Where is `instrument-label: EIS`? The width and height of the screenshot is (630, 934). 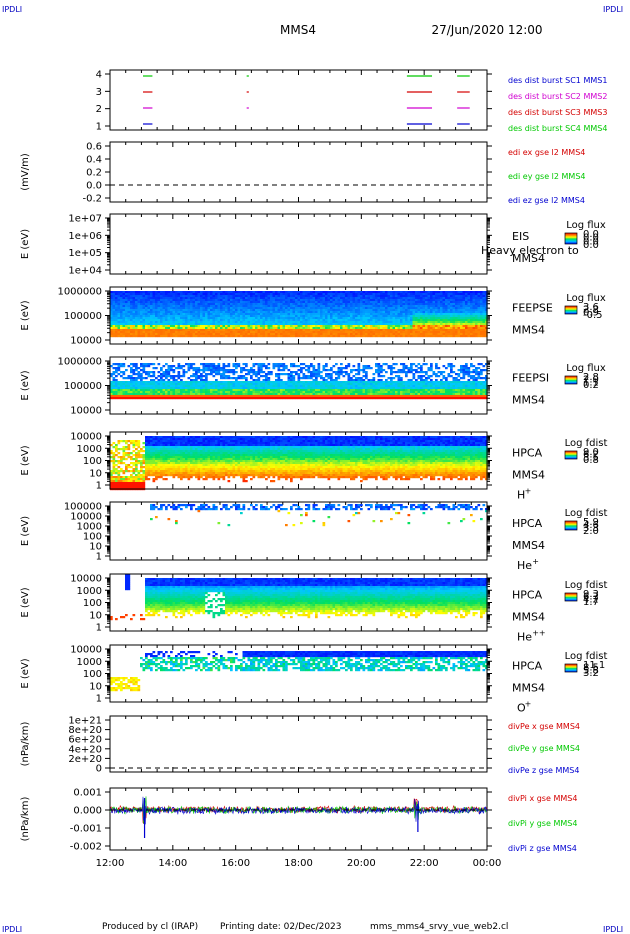
instrument-label: EIS is located at coordinates (520, 236).